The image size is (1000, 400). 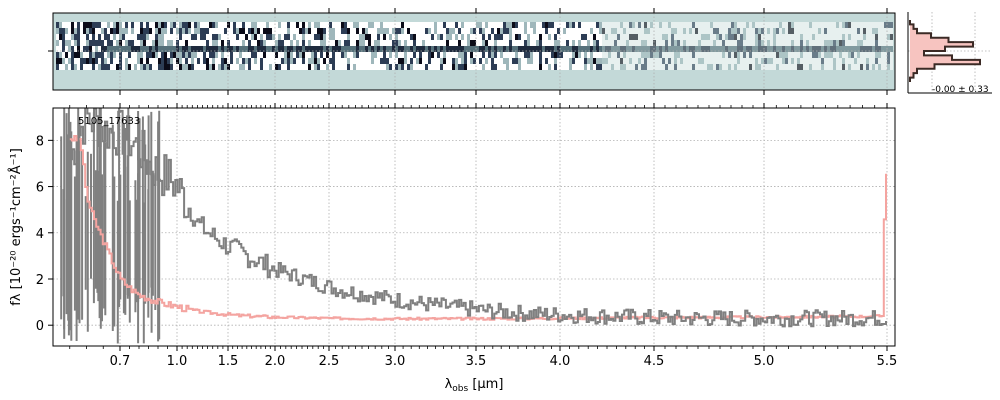 What do you see at coordinates (177, 361) in the screenshot?
I see `x-tick-label: 1.0` at bounding box center [177, 361].